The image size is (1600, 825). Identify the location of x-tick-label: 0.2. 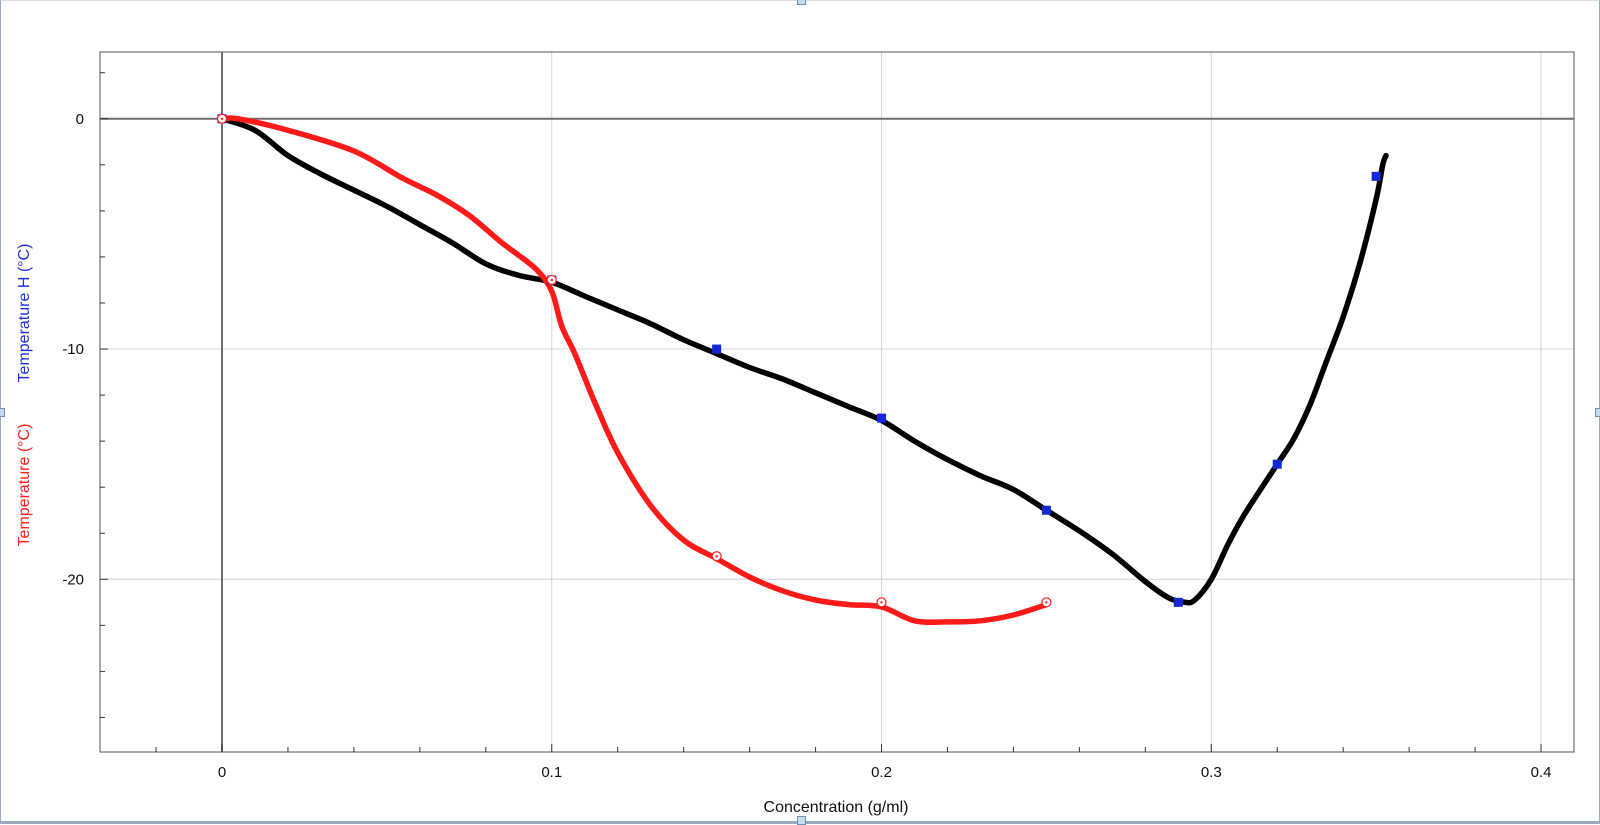
(881, 772).